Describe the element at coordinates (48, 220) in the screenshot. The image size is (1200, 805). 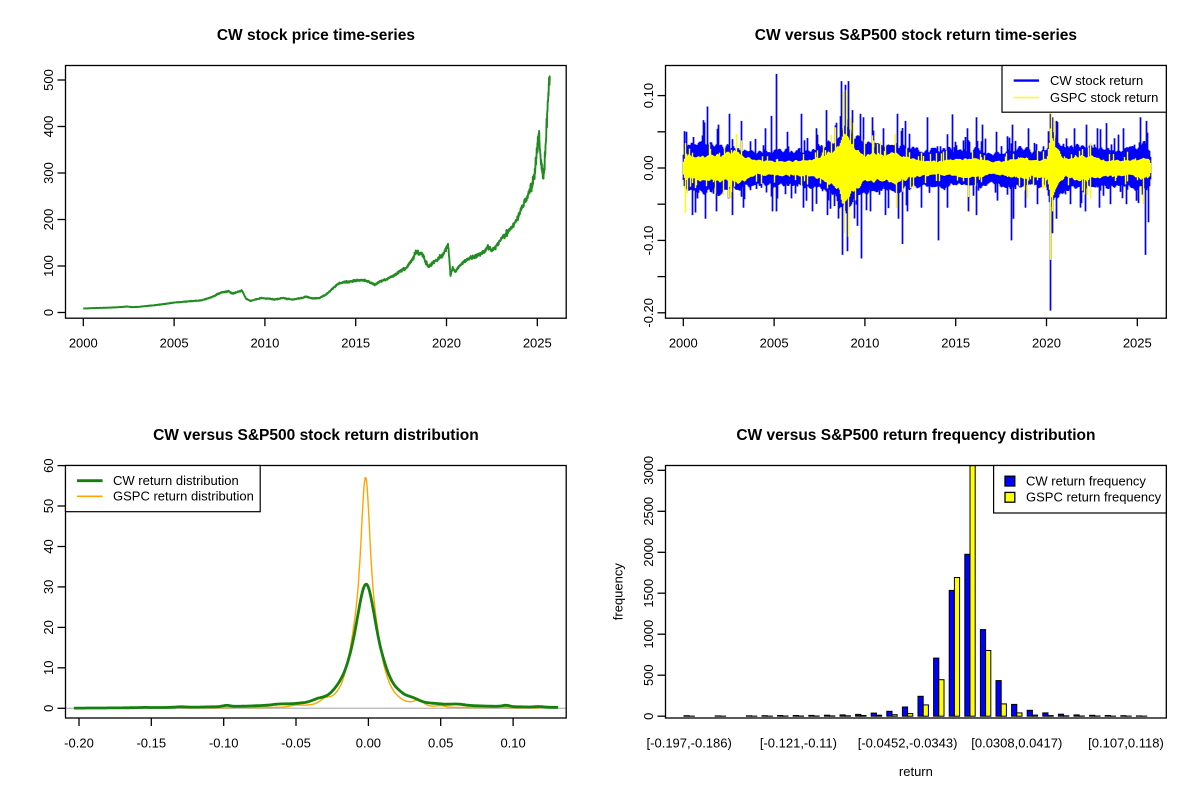
I see `svg-text: 200` at that location.